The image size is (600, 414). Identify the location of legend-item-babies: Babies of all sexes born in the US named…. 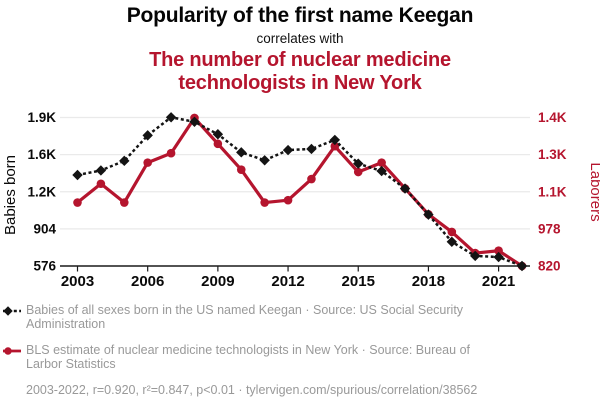
(298, 317).